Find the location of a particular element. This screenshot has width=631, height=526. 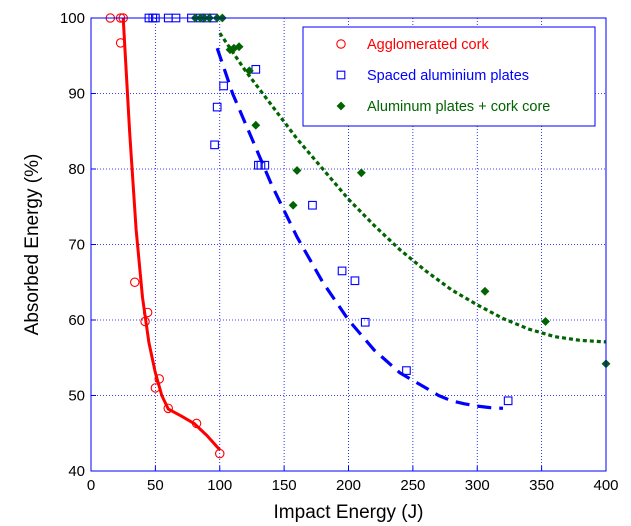

x-tick-label: 100 is located at coordinates (219, 485).